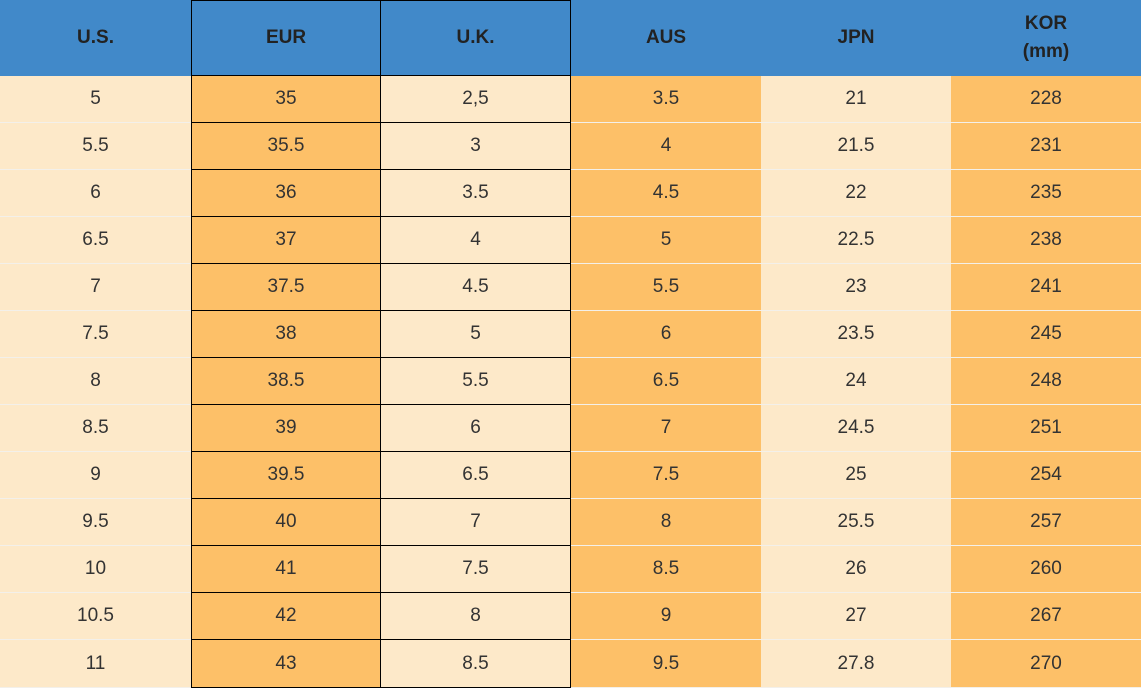 This screenshot has width=1141, height=688. Describe the element at coordinates (95, 38) in the screenshot. I see `header-cell: U.S.` at that location.